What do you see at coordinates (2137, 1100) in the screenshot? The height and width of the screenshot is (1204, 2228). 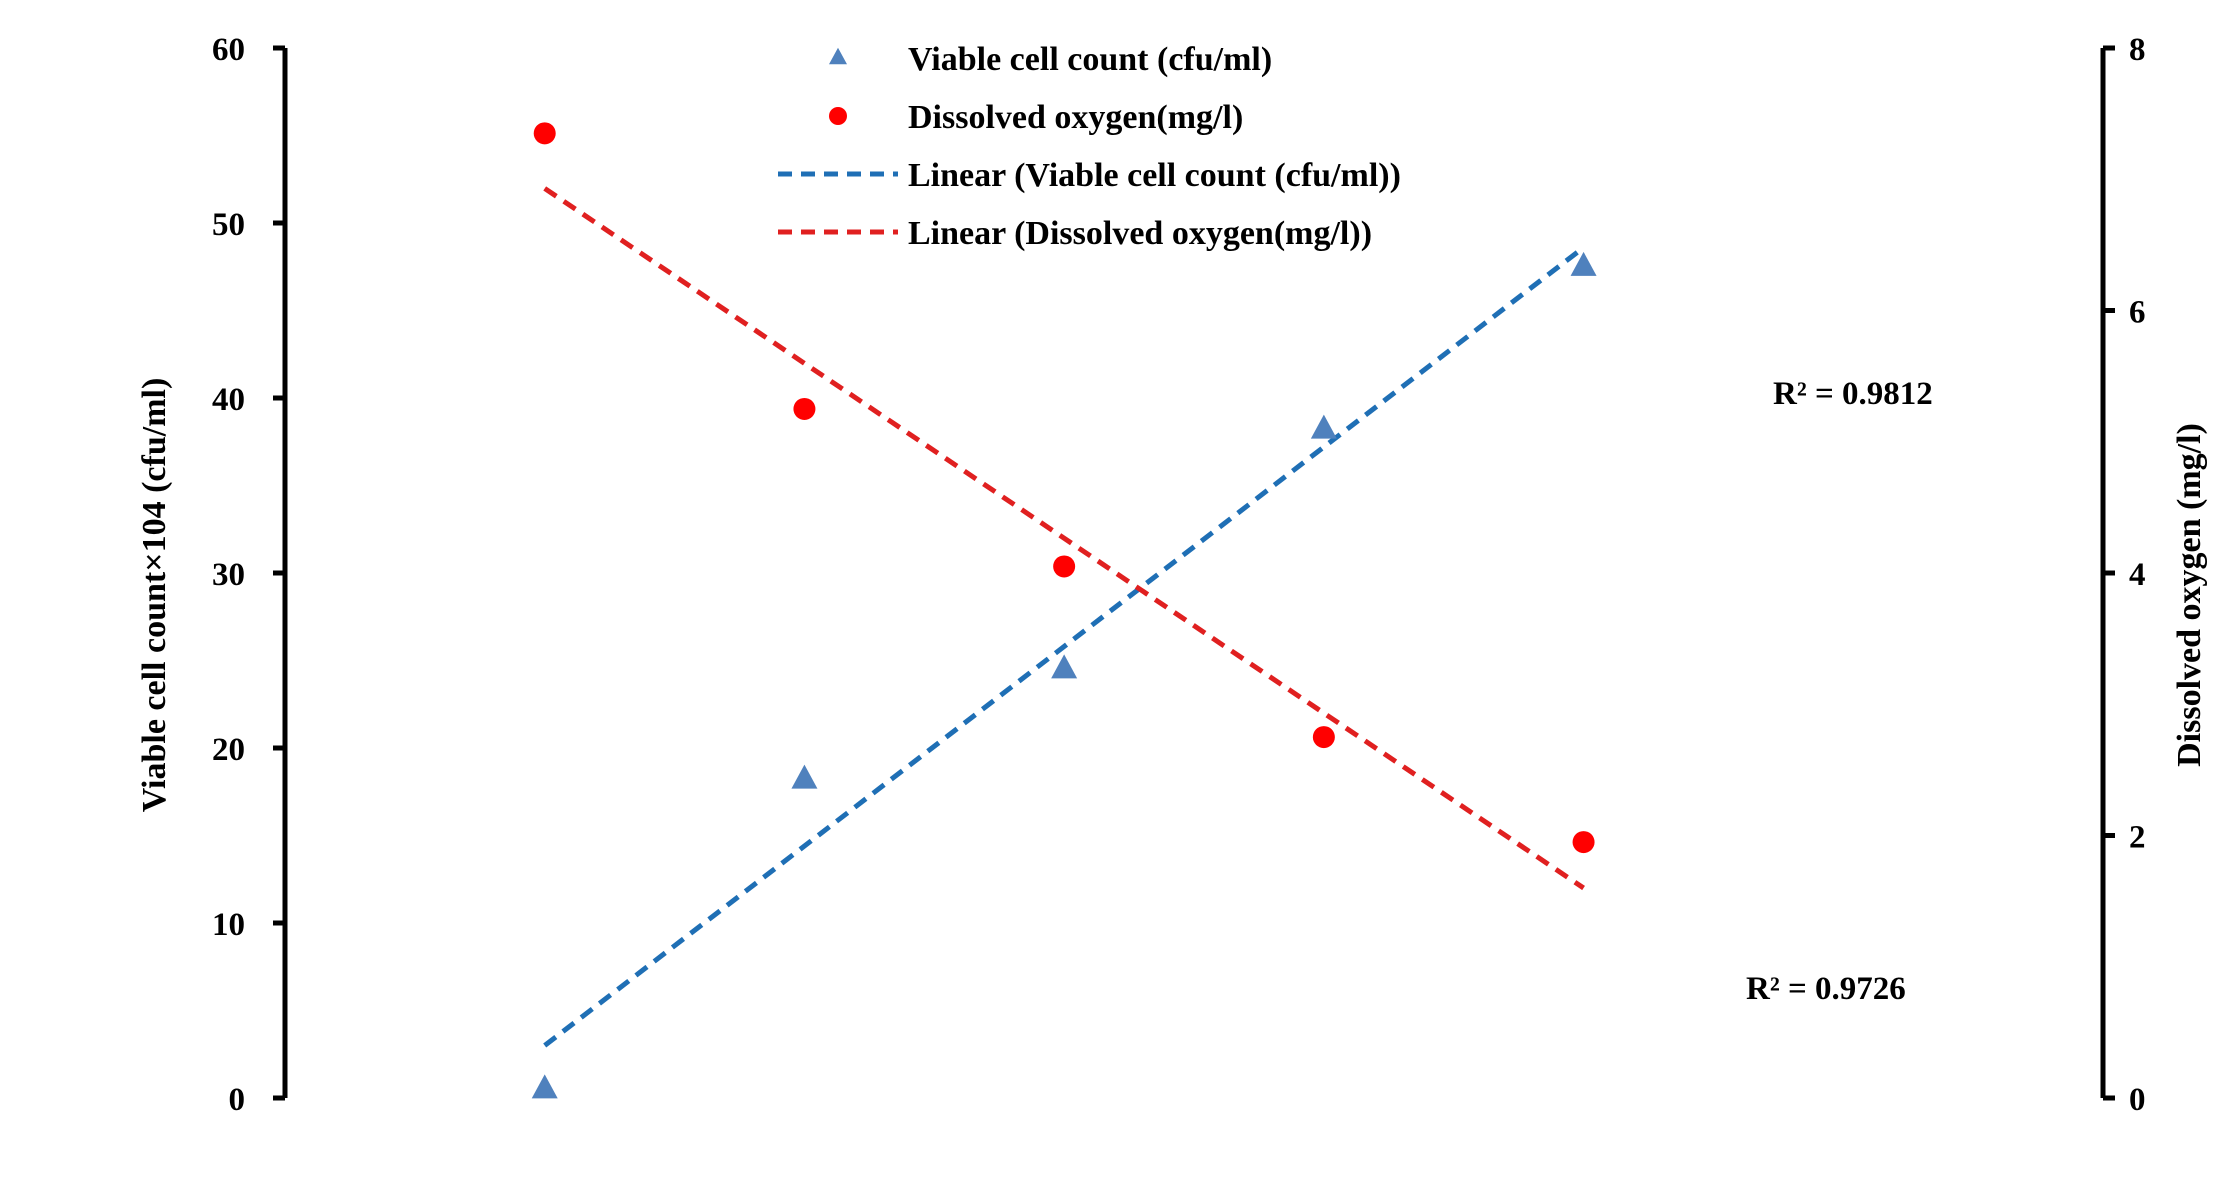 I see `right-y-tick-label: 0` at bounding box center [2137, 1100].